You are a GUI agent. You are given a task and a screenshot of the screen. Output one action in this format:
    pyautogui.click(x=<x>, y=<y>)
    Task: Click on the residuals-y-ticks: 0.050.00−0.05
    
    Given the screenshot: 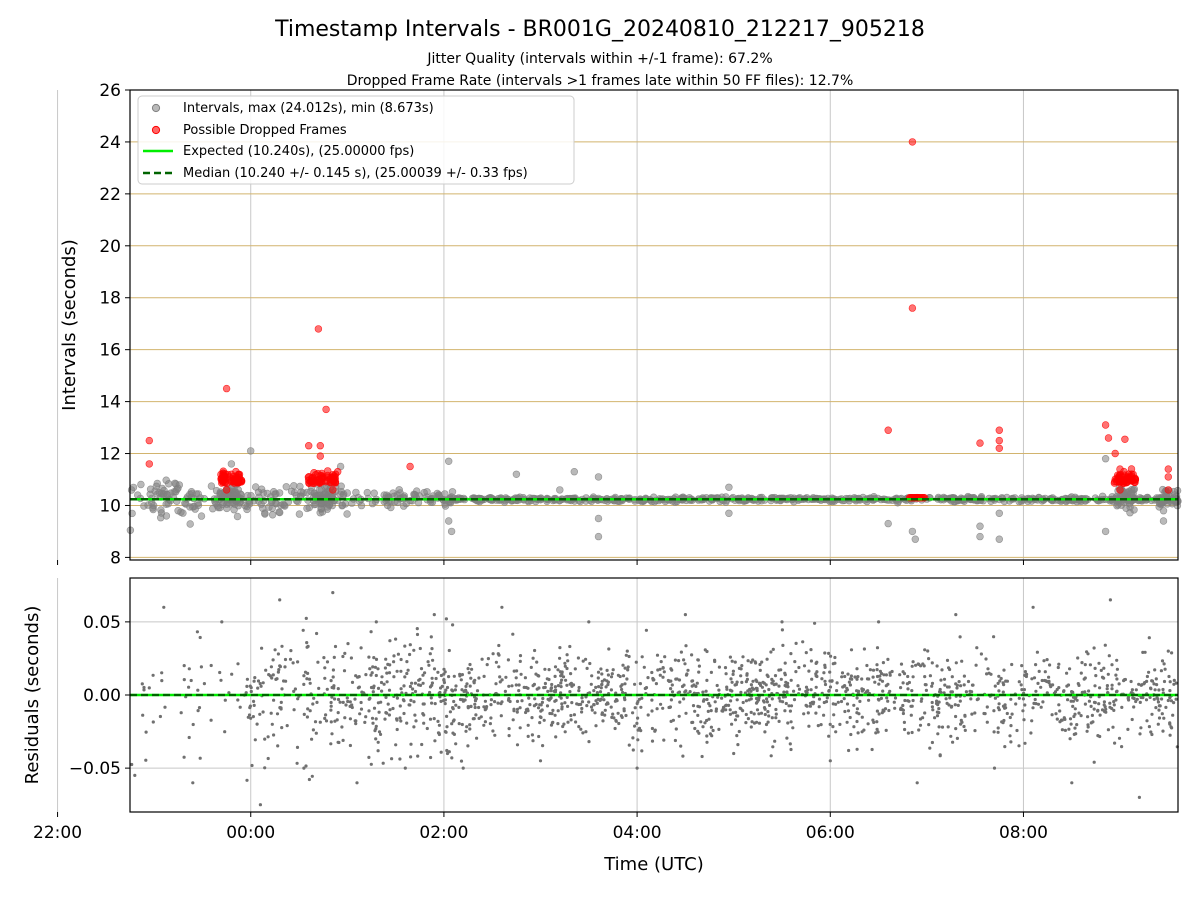 What is the action you would take?
    pyautogui.click(x=99, y=696)
    